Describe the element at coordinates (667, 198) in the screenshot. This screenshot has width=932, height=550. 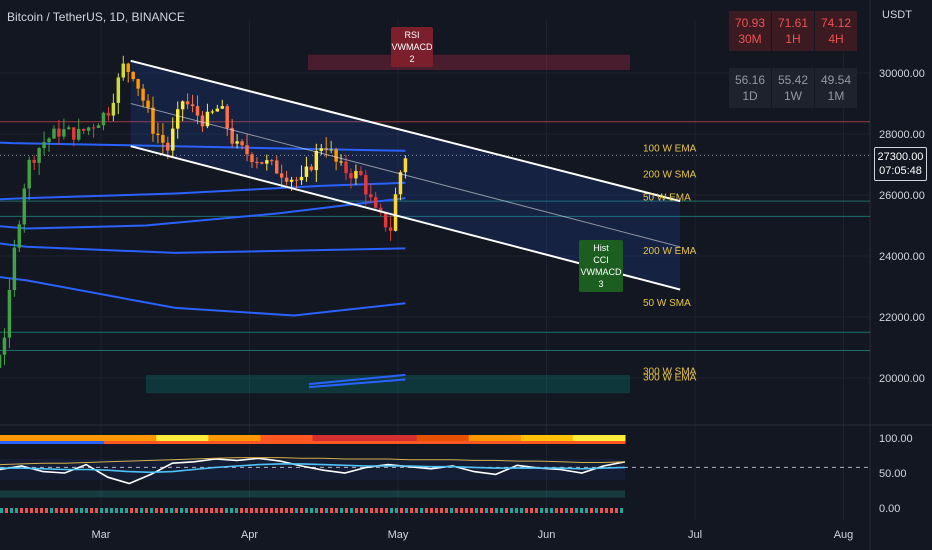
I see `ma-label: 50 W EMA` at that location.